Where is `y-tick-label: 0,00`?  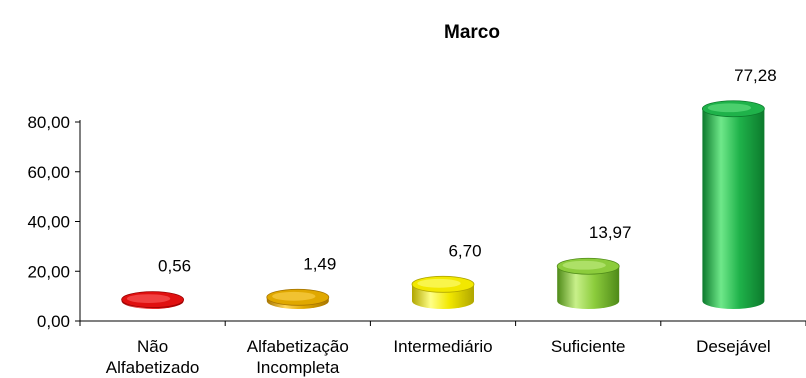 y-tick-label: 0,00 is located at coordinates (53, 321).